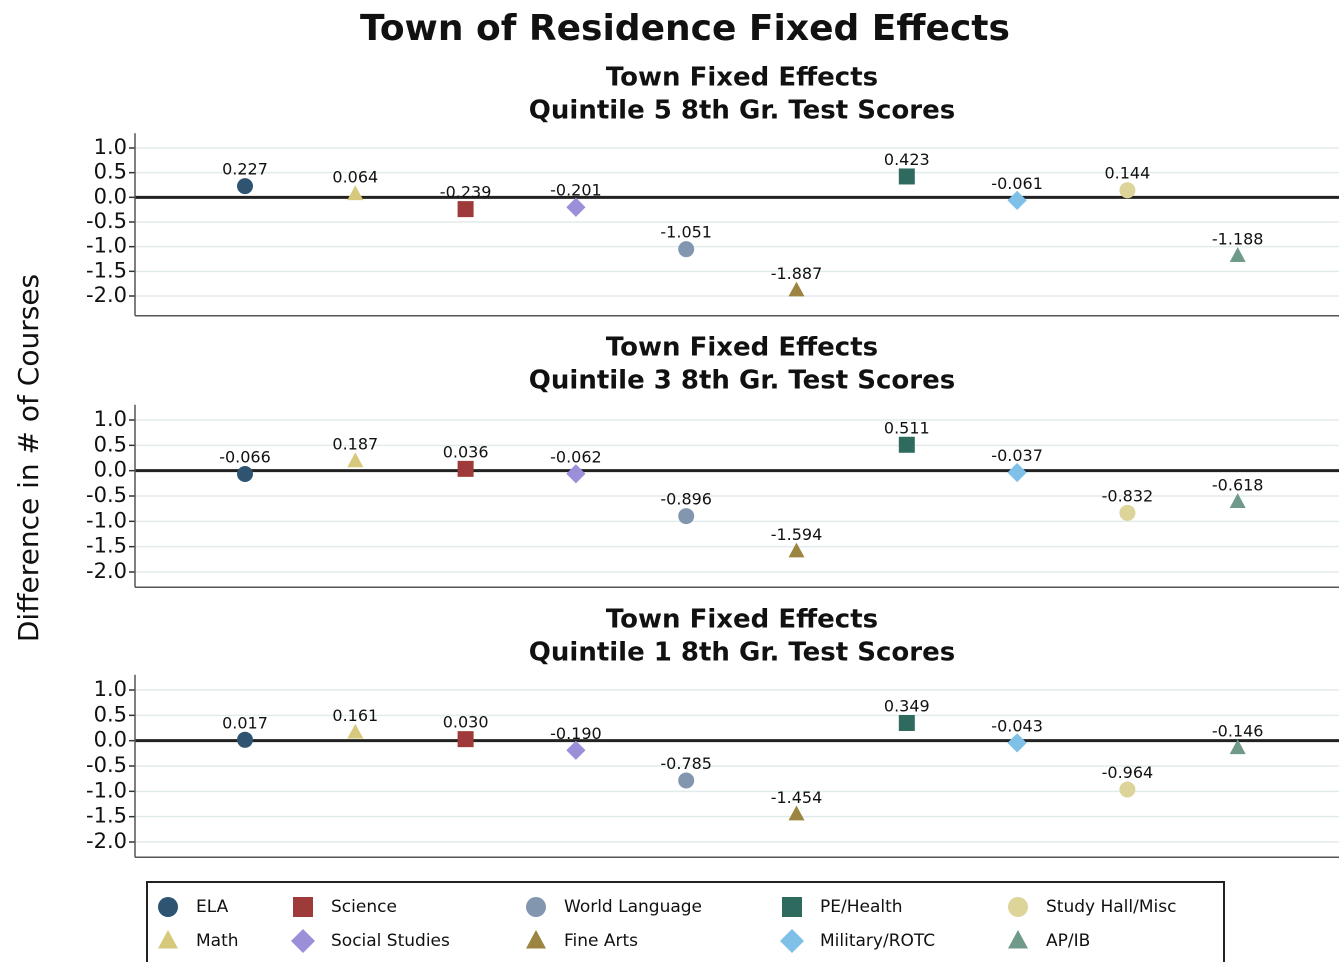 The height and width of the screenshot is (962, 1339). What do you see at coordinates (907, 705) in the screenshot?
I see `data-label: 0.349` at bounding box center [907, 705].